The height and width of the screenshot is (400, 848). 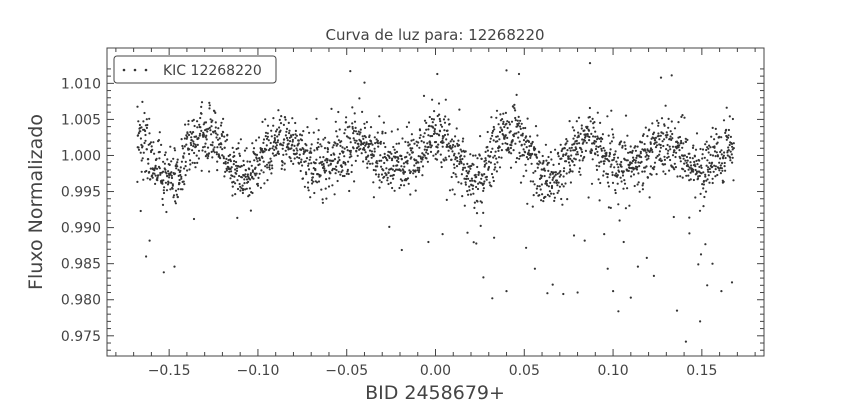 I want to click on y-tick-label: 0.985, so click(x=81, y=265).